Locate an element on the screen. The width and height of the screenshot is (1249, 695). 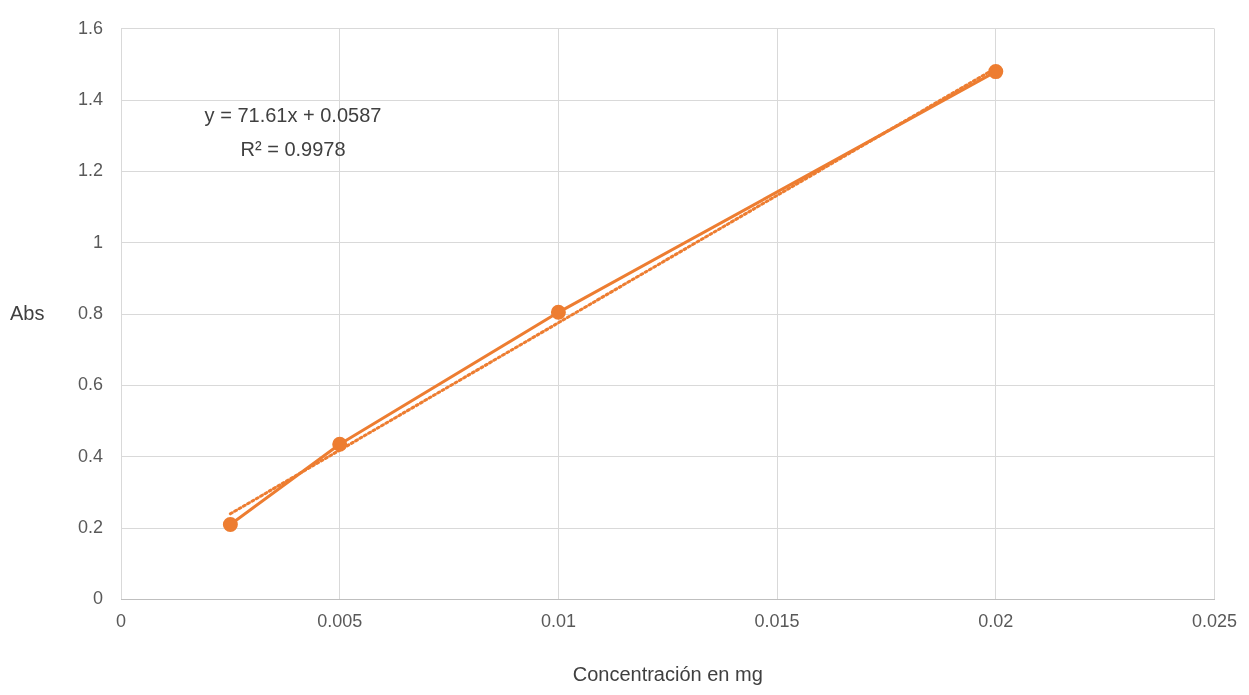
y-tick-label: 0.2 is located at coordinates (90, 527).